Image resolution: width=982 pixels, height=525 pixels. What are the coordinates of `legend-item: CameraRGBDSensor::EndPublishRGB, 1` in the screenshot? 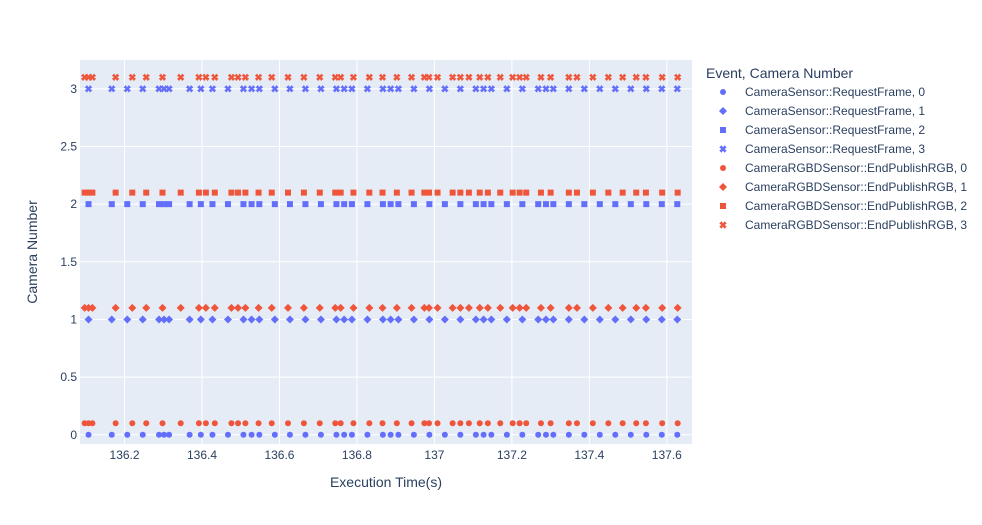 It's located at (843, 187).